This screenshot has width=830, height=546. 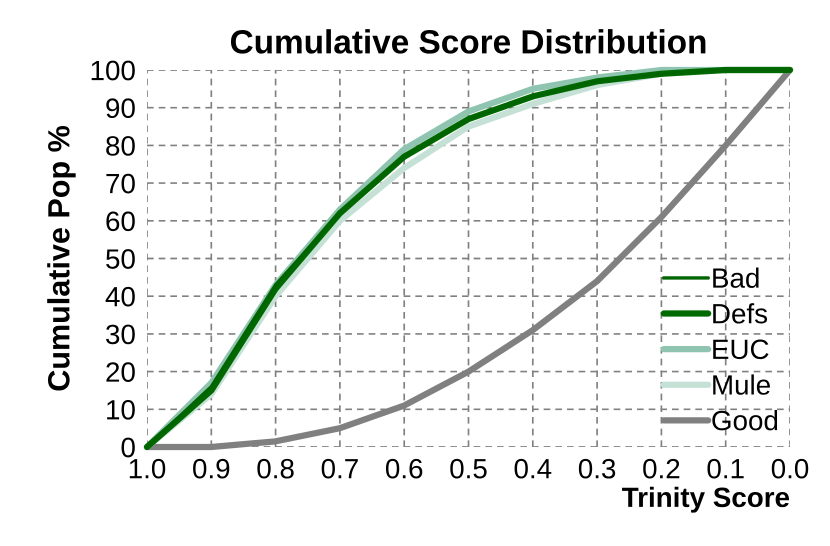 What do you see at coordinates (741, 349) in the screenshot?
I see `legend-label: EUC` at bounding box center [741, 349].